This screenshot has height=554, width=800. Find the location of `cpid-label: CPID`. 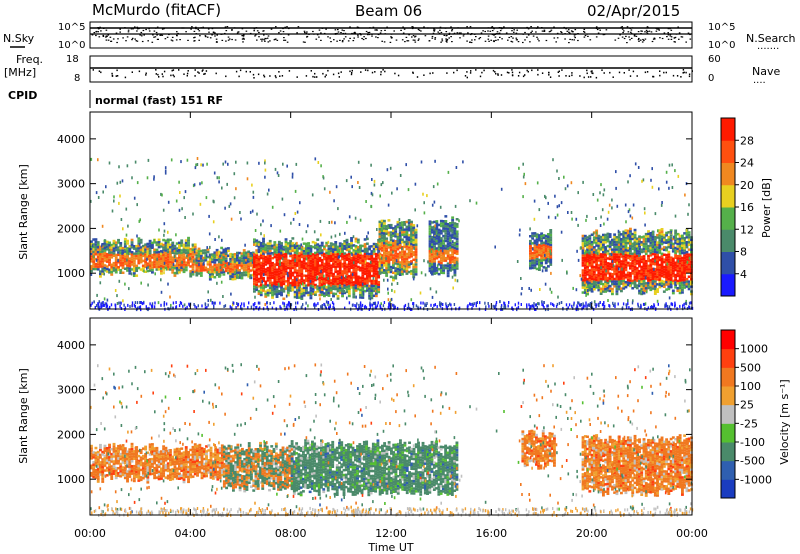

cpid-label: CPID is located at coordinates (22, 95).